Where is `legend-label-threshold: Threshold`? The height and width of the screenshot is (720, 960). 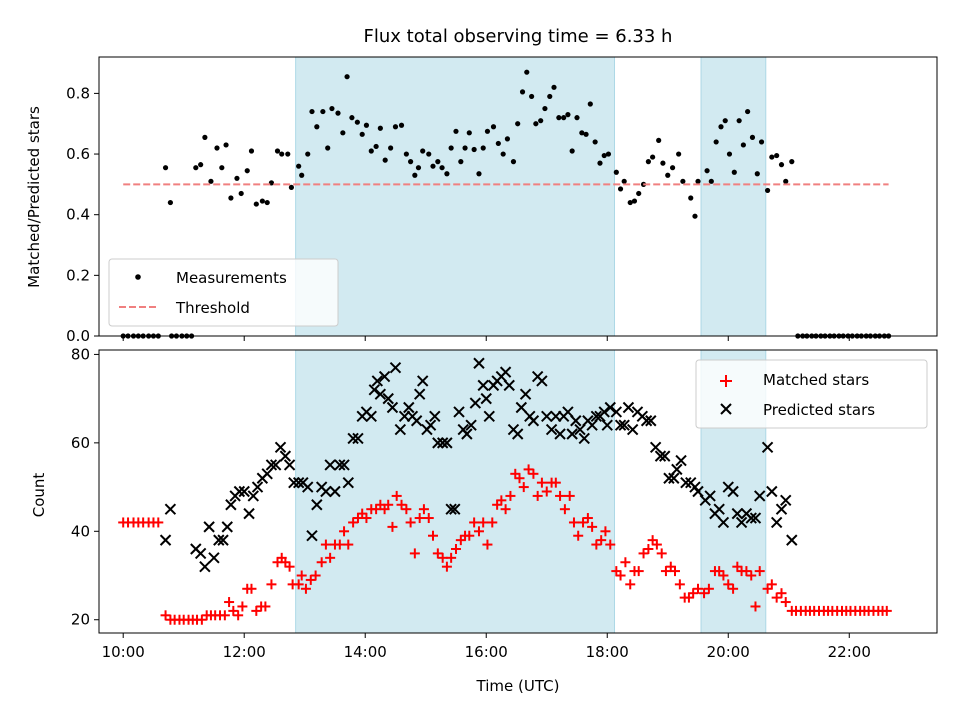 legend-label-threshold: Threshold is located at coordinates (212, 308).